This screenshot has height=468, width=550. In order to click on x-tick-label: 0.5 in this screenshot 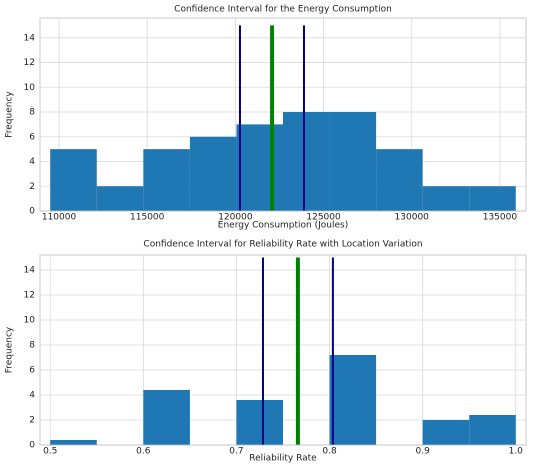, I will do `click(50, 452)`.